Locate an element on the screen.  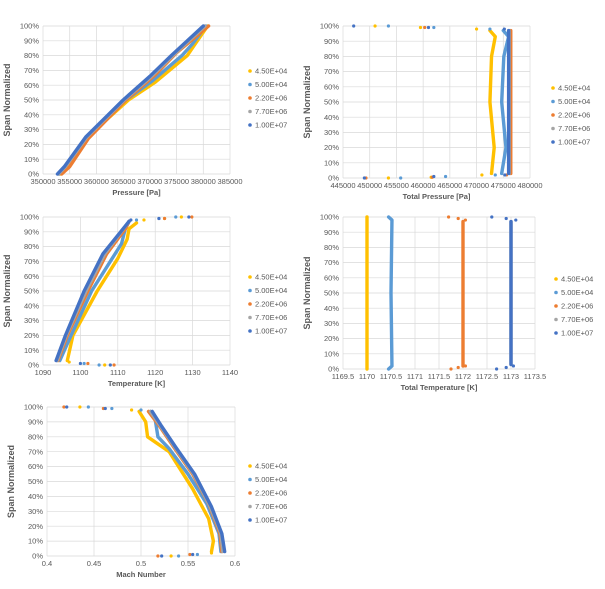
x-tick-label: 385000 is located at coordinates (229, 181).